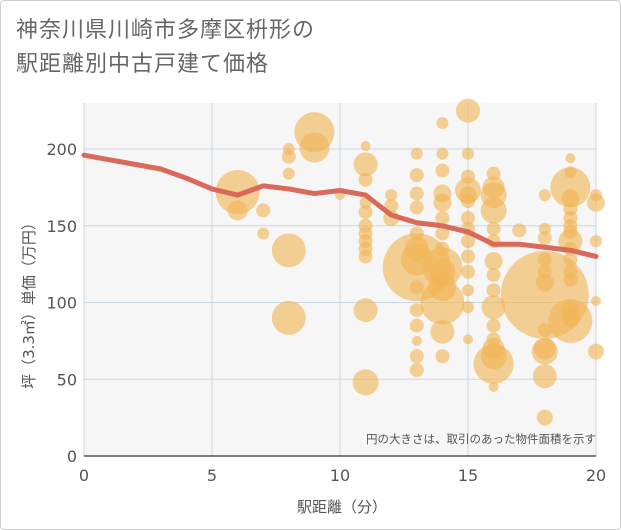  Describe the element at coordinates (481, 439) in the screenshot. I see `size-note: 円の大きさは、取引のあった物件面積を示す` at that location.